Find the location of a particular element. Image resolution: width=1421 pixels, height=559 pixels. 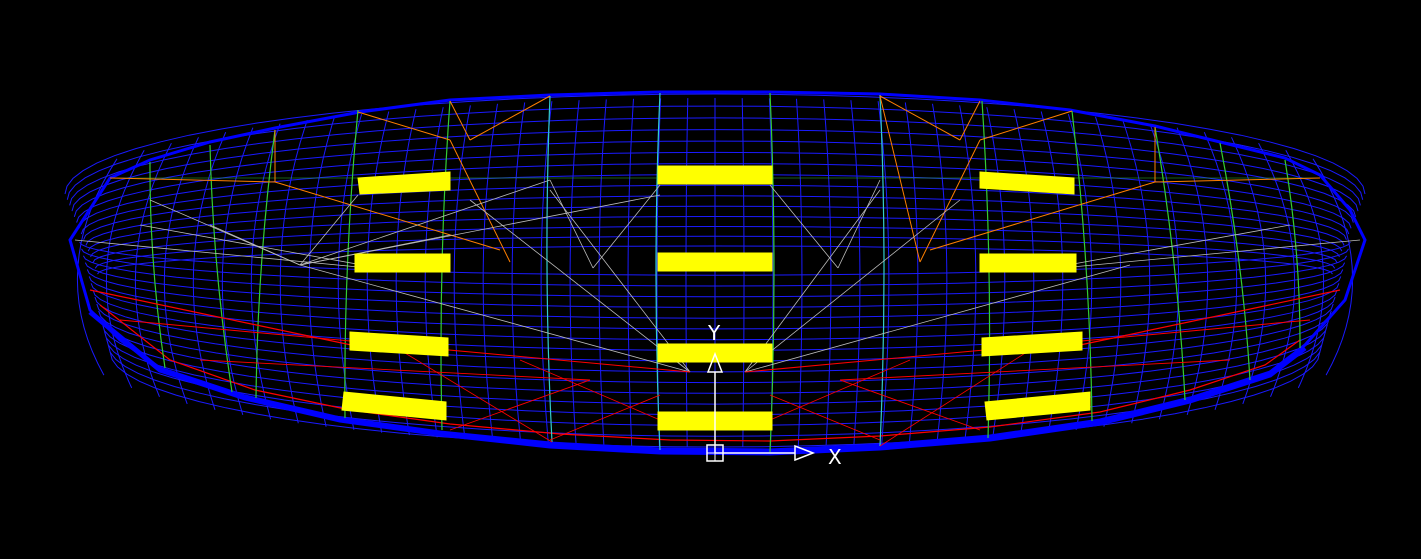

ucs-axis-icon: Y X is located at coordinates (774, 395).